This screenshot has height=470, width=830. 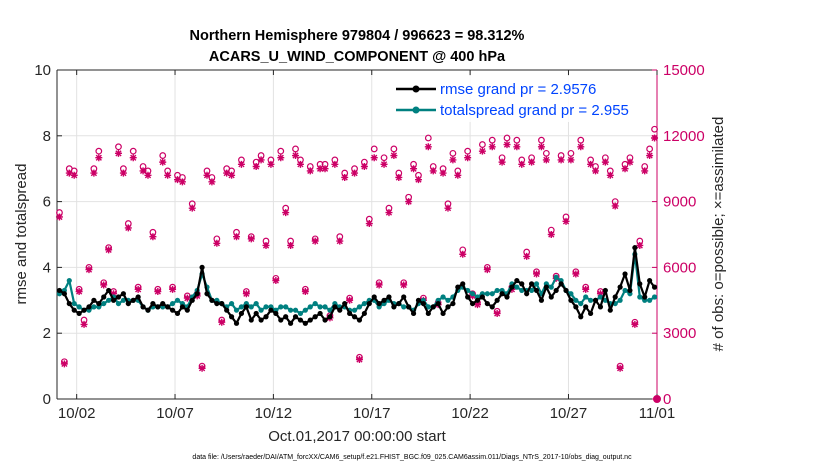 What do you see at coordinates (21, 234) in the screenshot?
I see `y-axis-left-label: rmse and totalspread` at bounding box center [21, 234].